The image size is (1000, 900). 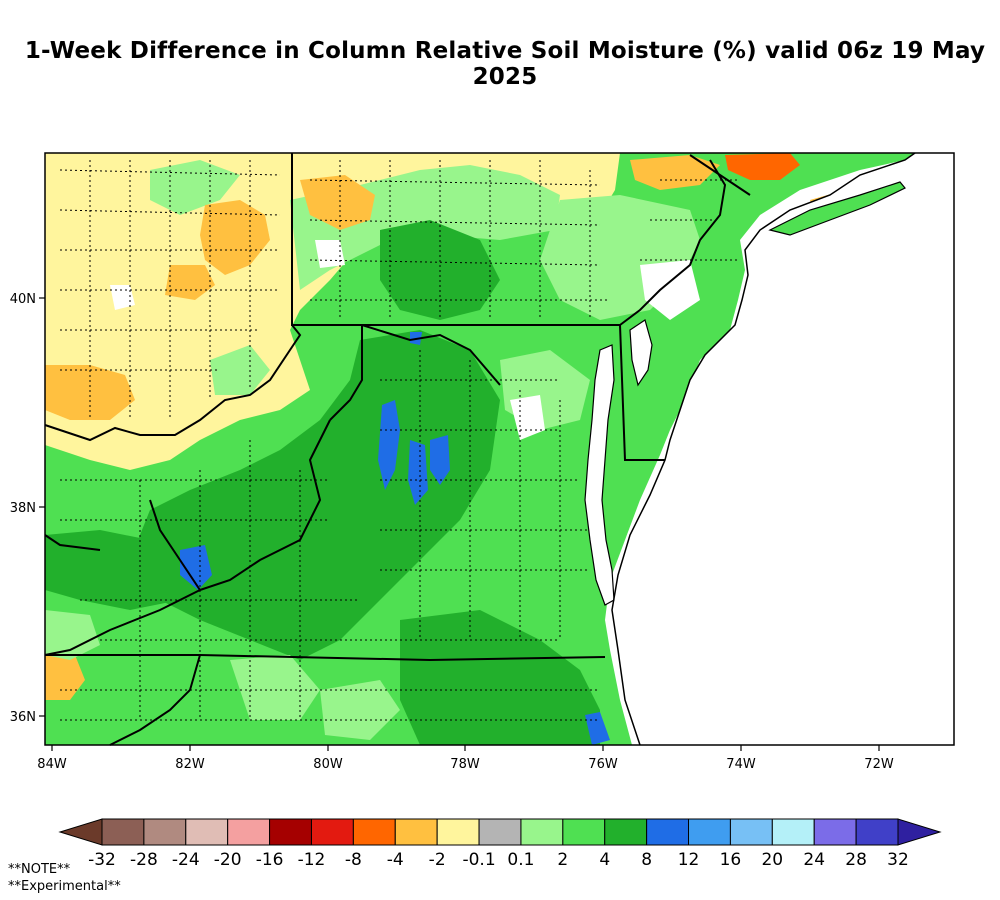 What do you see at coordinates (837, 208) in the screenshot?
I see `long-island` at bounding box center [837, 208].